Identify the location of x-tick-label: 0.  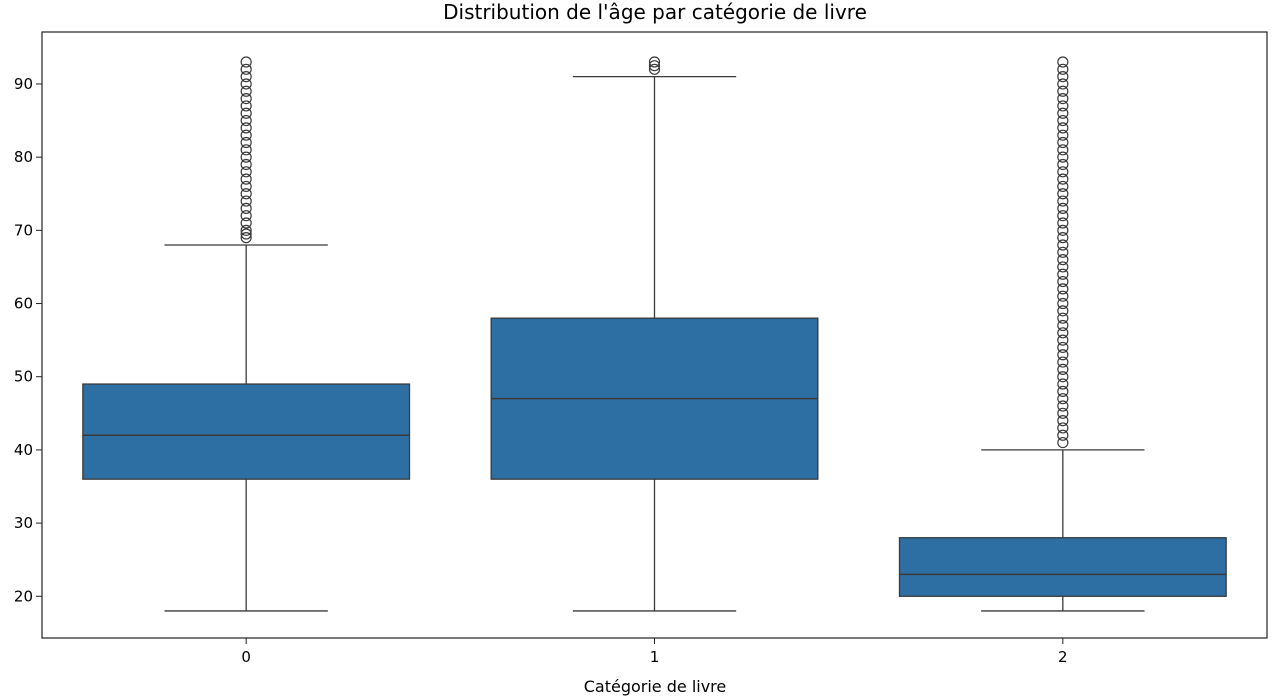
(246, 657).